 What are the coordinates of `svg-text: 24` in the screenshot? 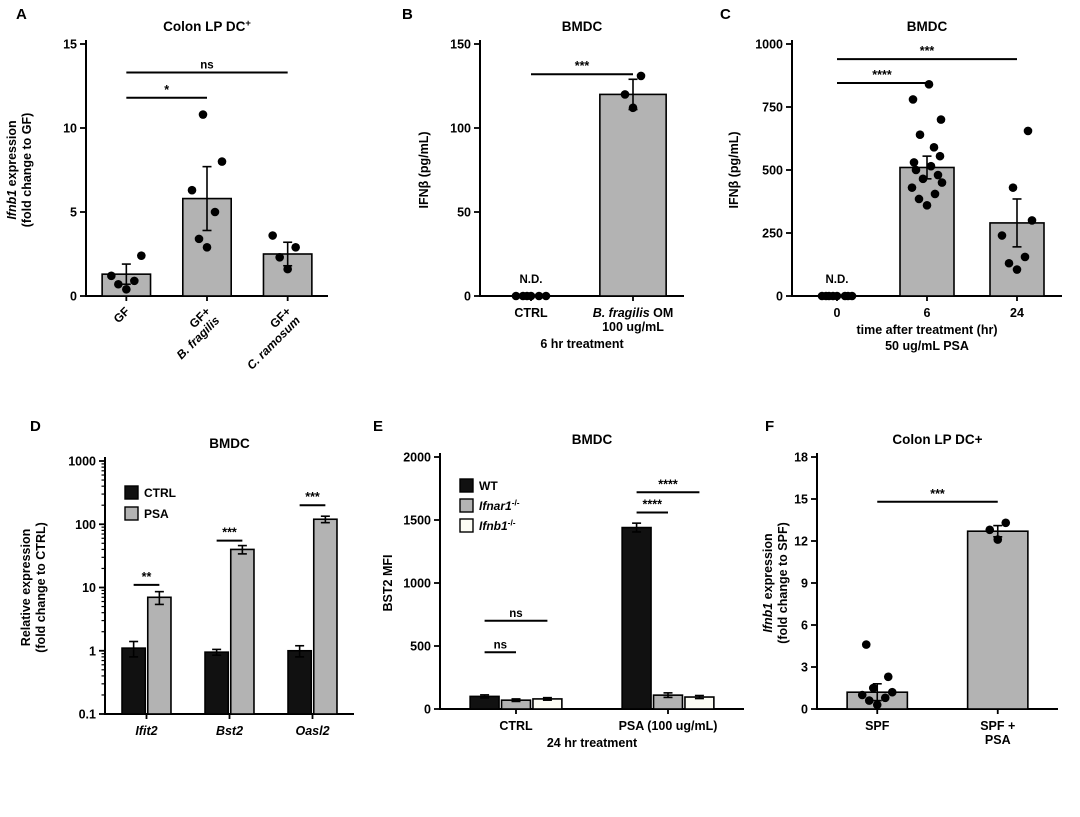 It's located at (1017, 313).